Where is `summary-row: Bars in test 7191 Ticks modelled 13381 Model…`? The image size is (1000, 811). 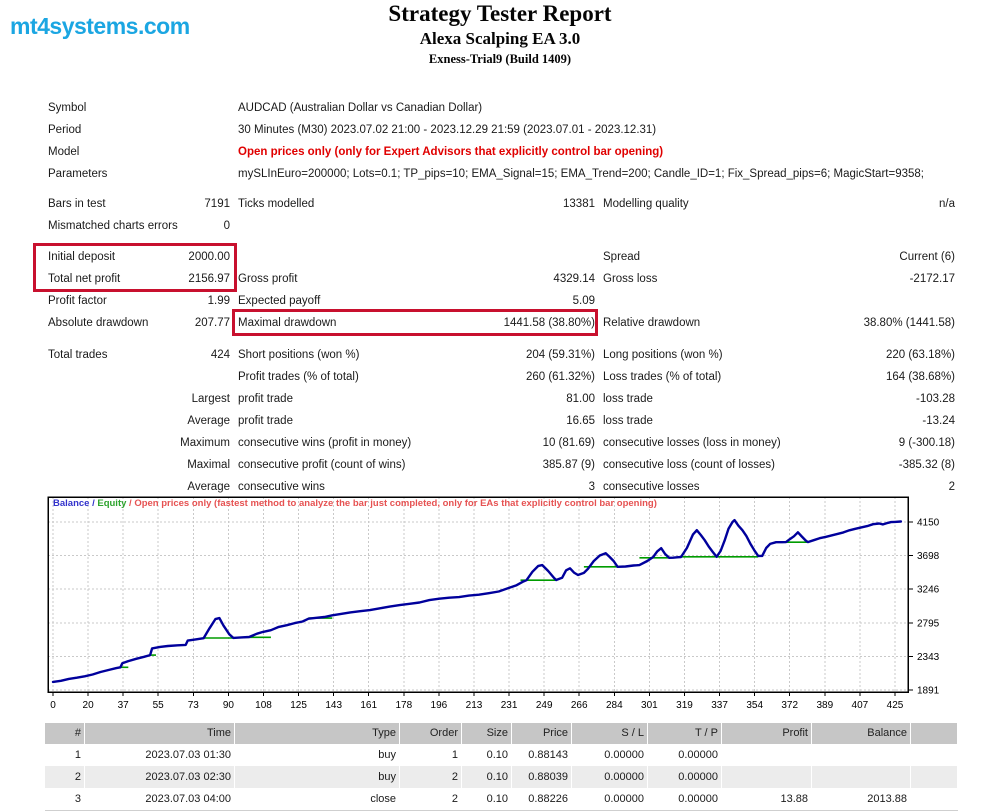 summary-row: Bars in test 7191 Ticks modelled 13381 Model… is located at coordinates (501, 204).